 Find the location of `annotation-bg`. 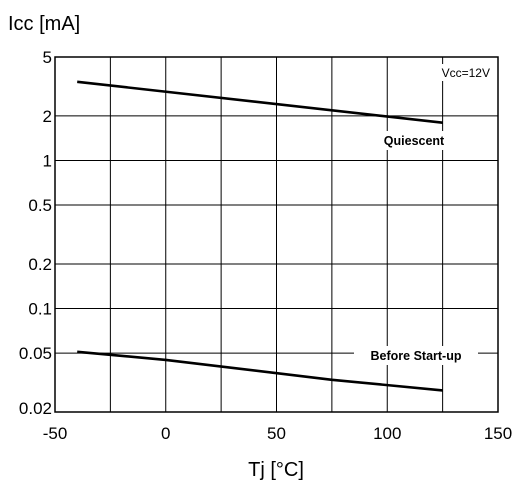

annotation-bg is located at coordinates (456, 72).